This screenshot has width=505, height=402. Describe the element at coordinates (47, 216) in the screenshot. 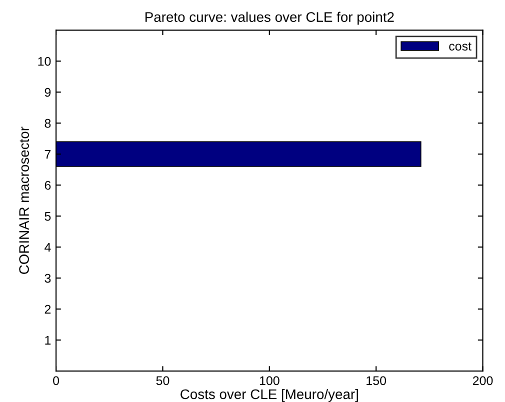

I see `y-tick-label: 5` at that location.